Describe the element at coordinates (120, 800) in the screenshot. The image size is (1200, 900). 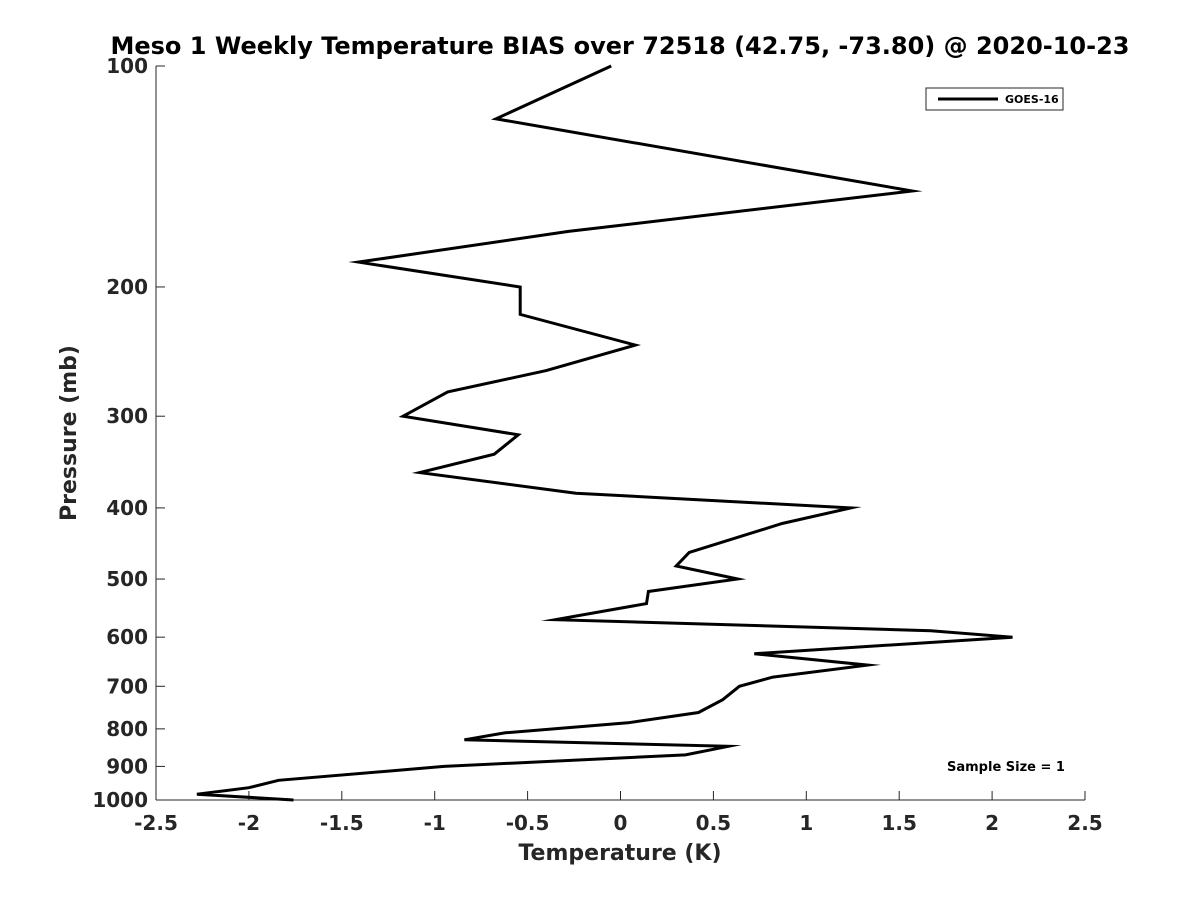
I see `y-tick-label: 1000` at that location.